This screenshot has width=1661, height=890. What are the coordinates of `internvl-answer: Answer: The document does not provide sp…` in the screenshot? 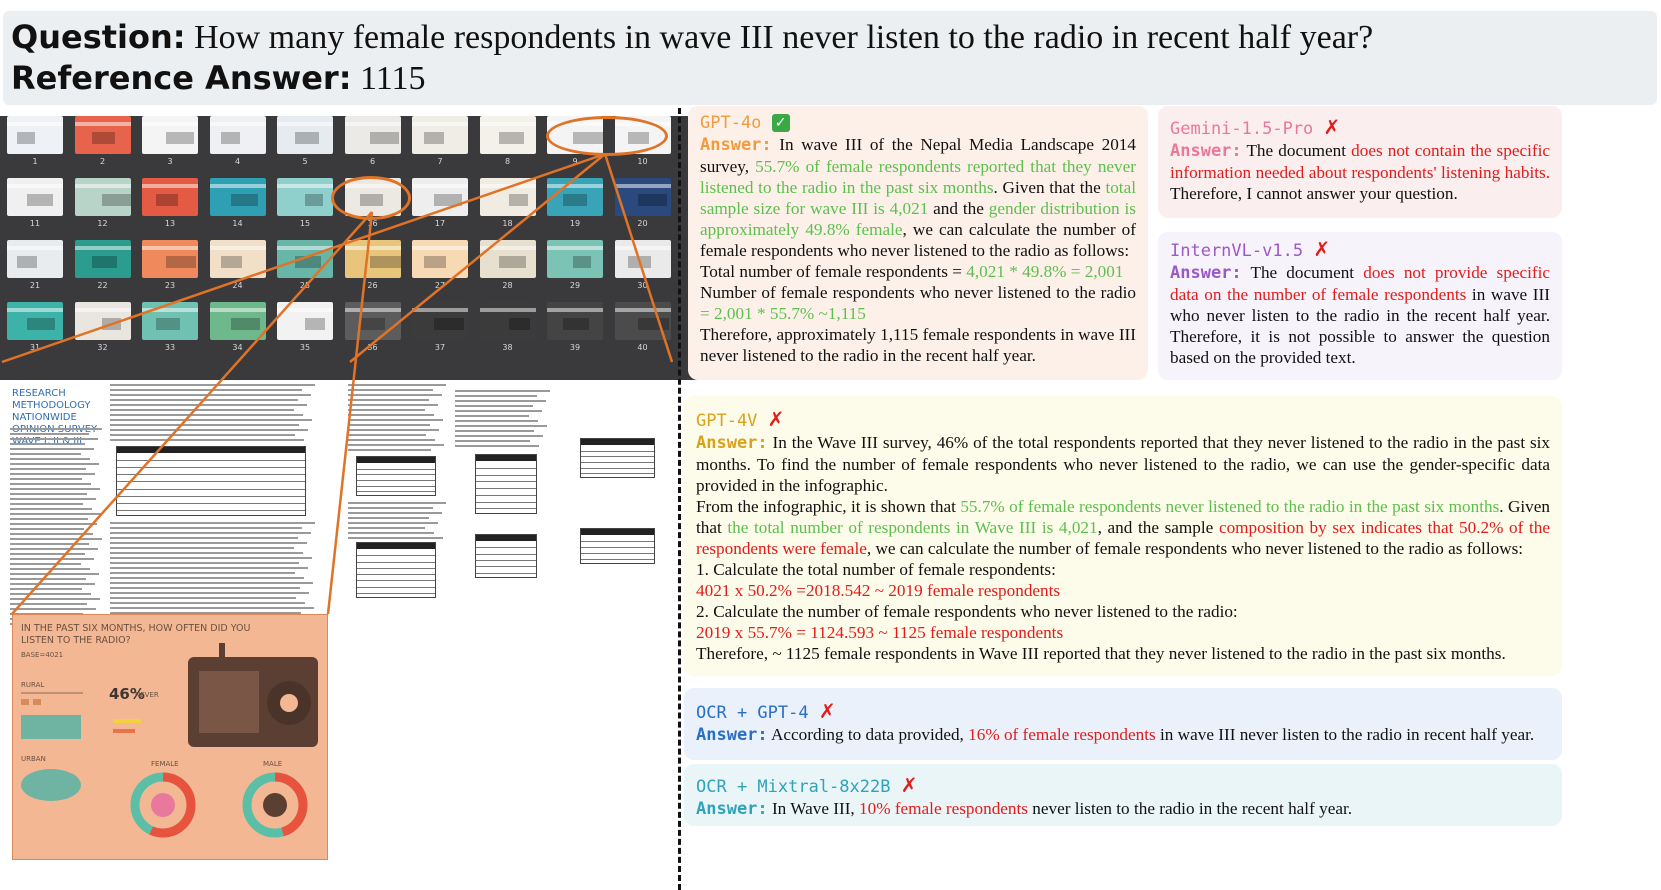 It's located at (1360, 315).